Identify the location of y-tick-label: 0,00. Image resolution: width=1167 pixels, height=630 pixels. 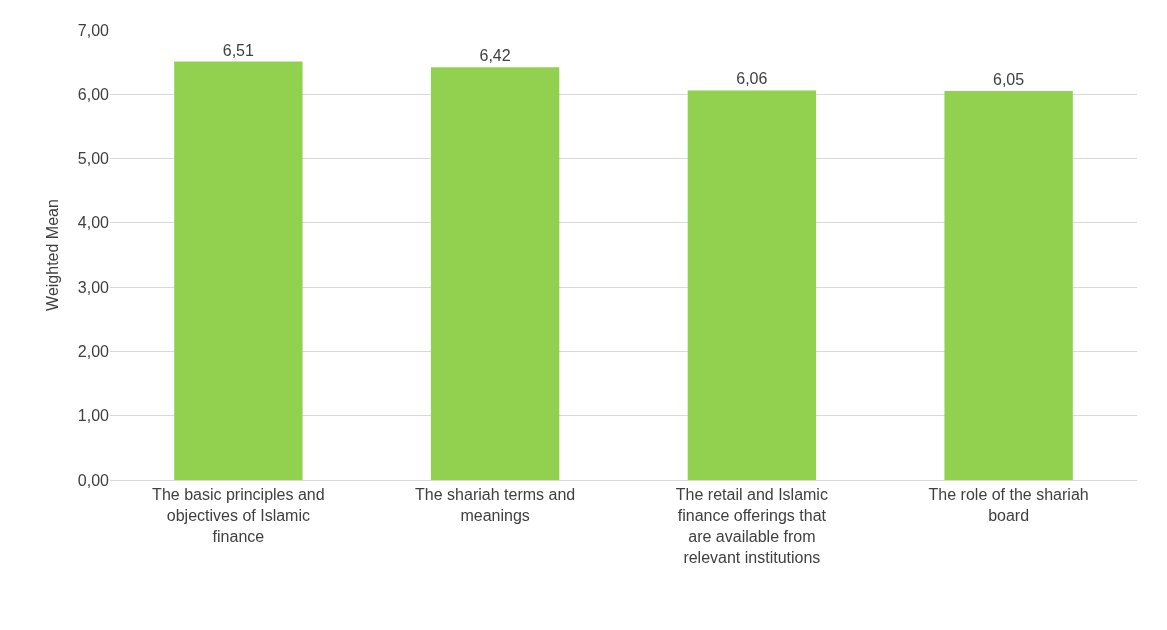
(93, 480).